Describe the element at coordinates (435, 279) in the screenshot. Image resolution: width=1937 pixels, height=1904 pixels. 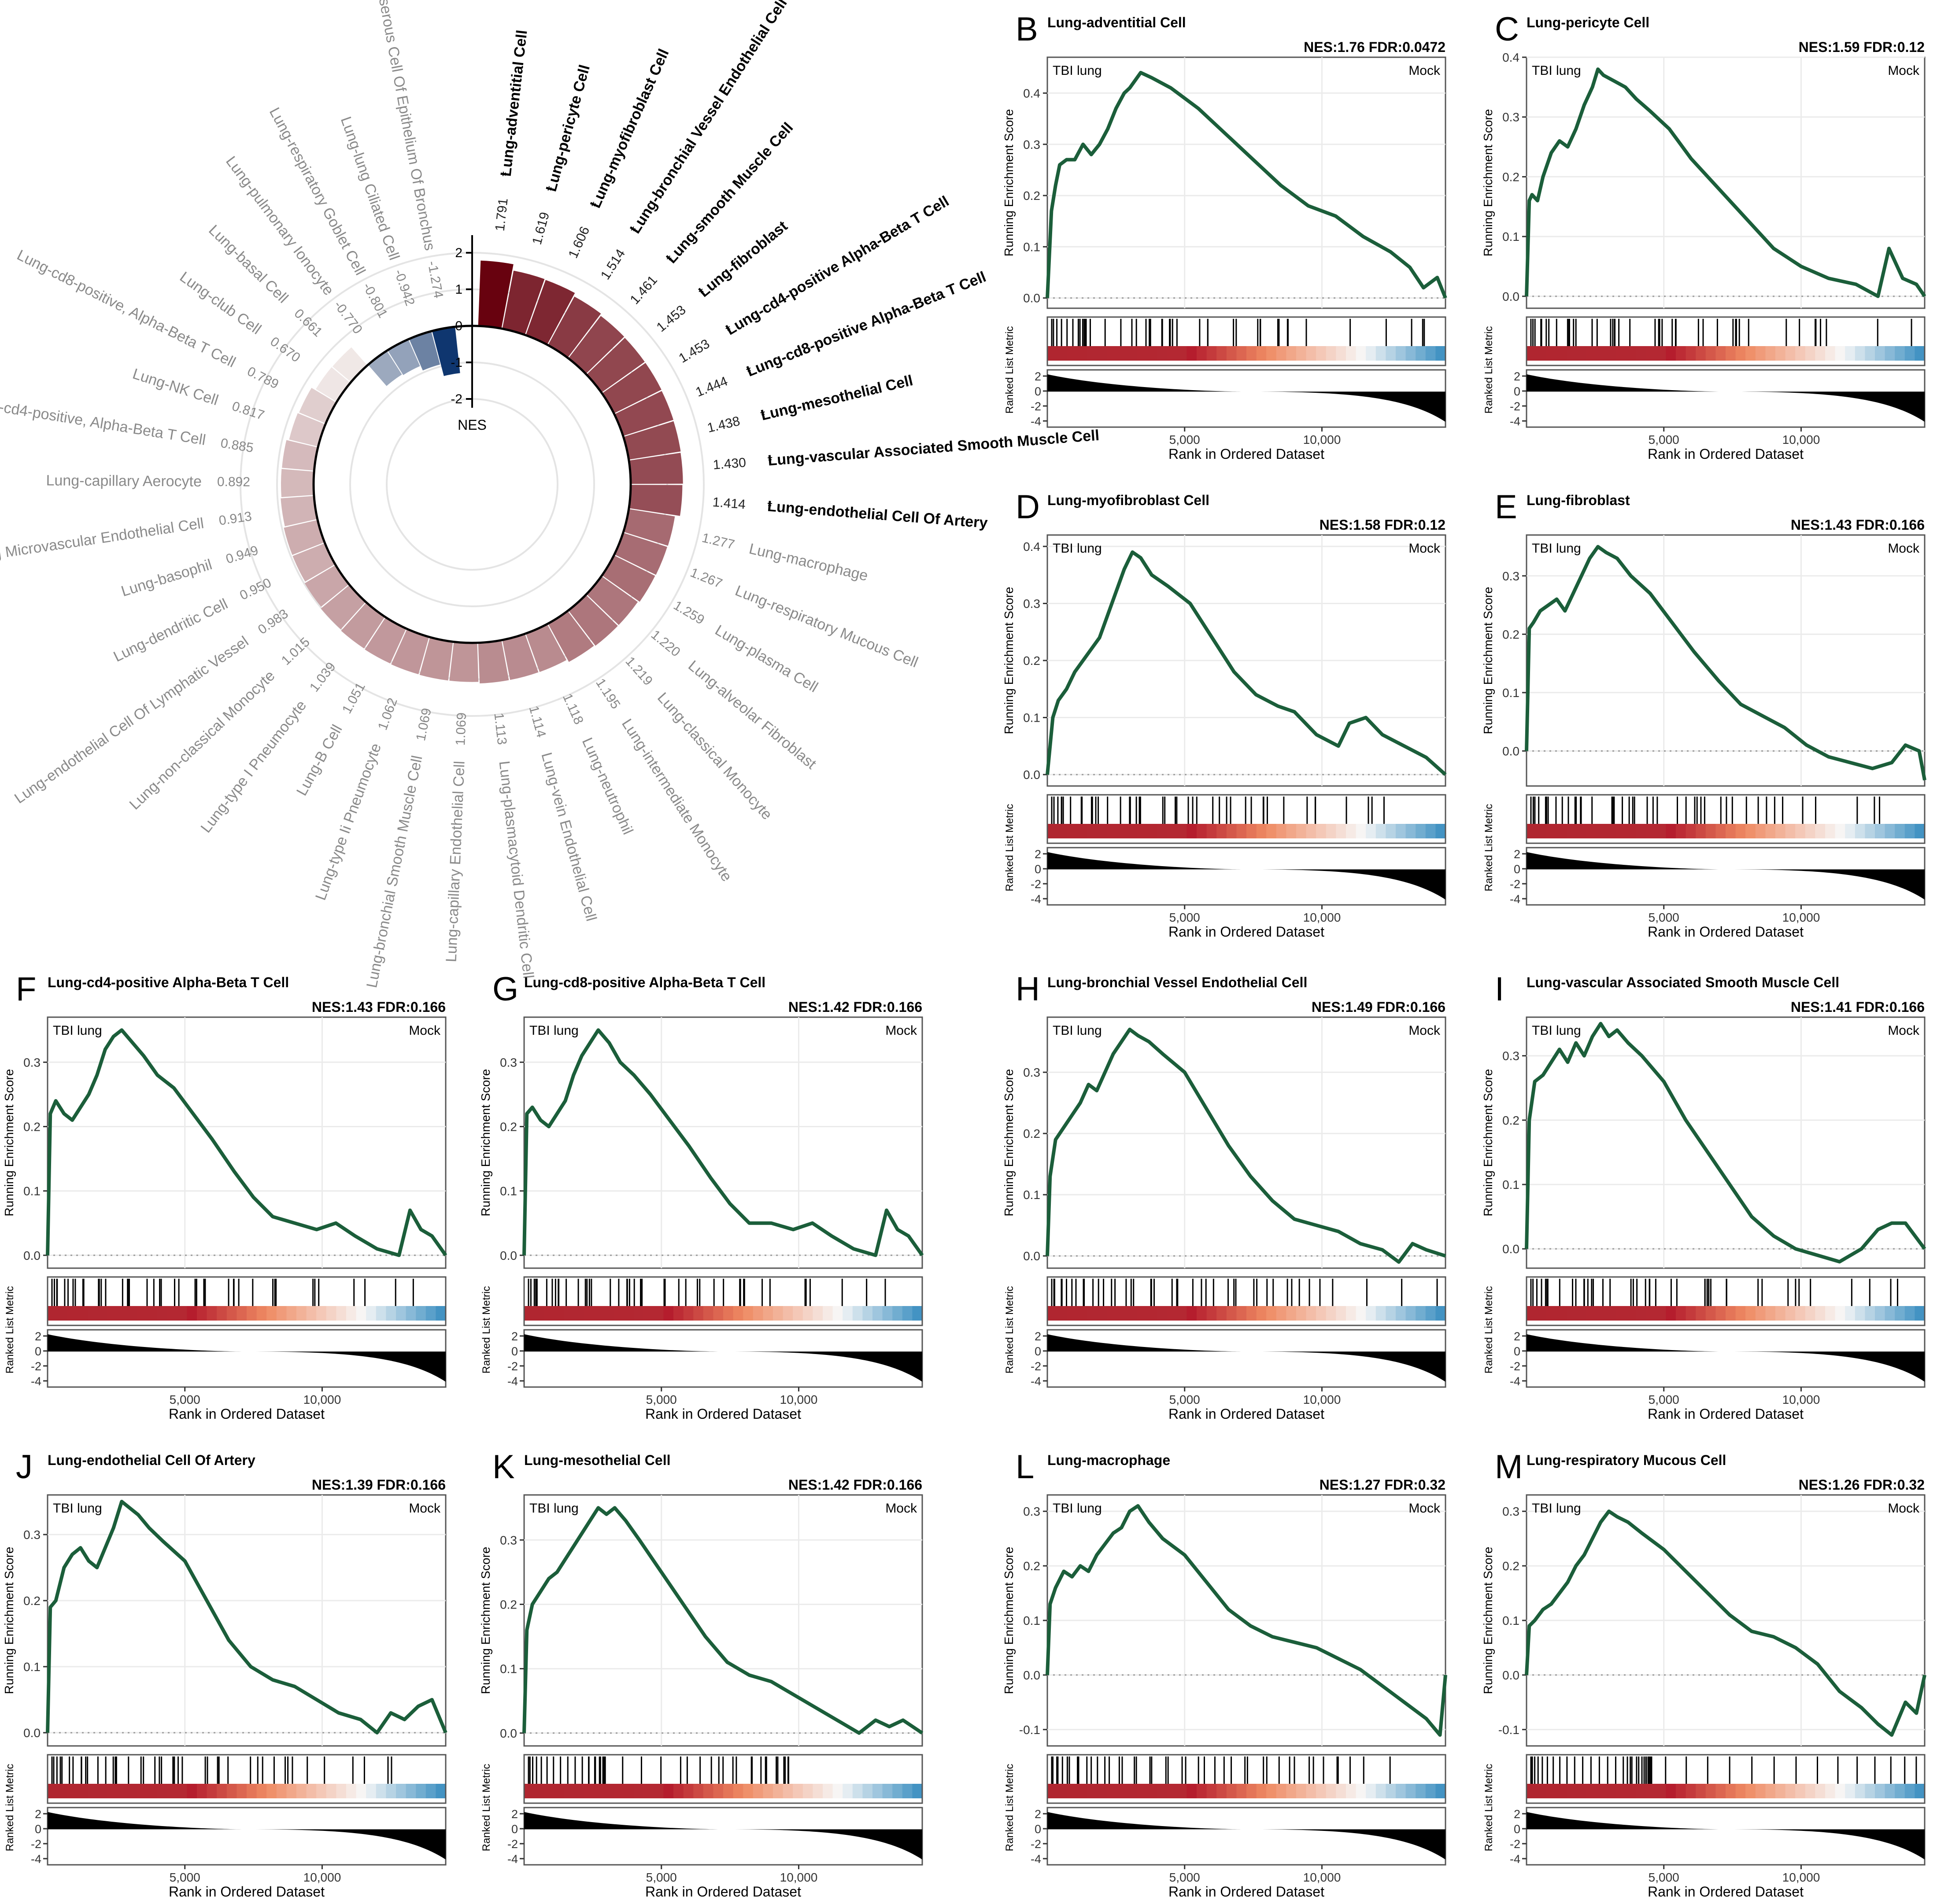
I see `value-label: -1.274` at that location.